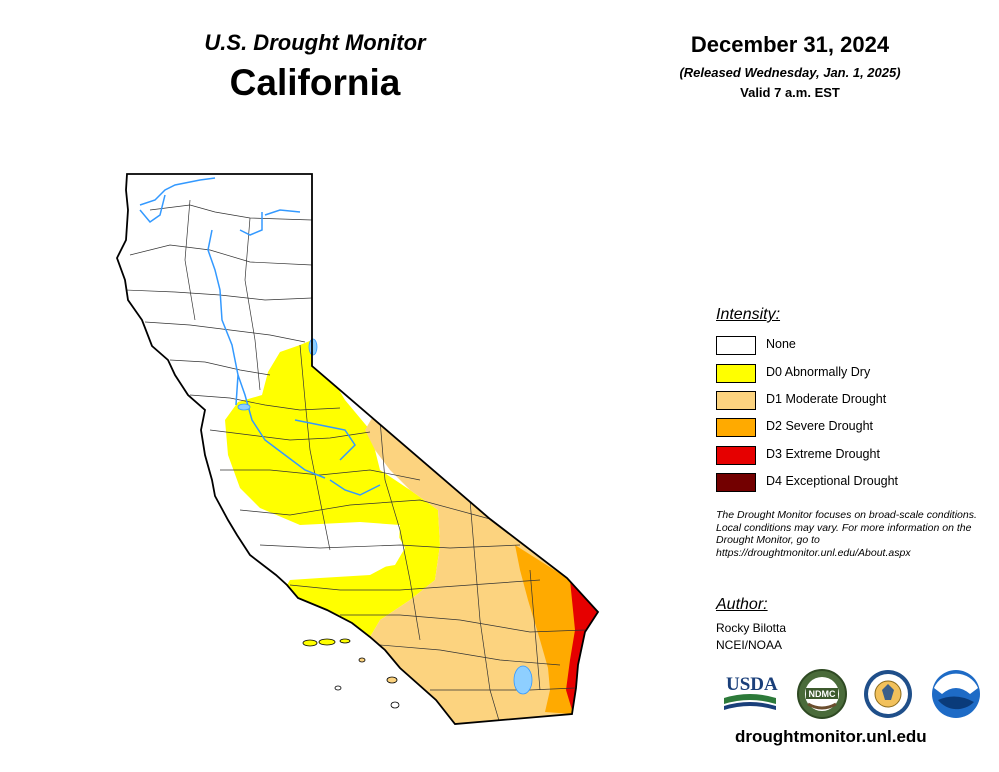 The image size is (999, 772). I want to click on map-title: California, so click(315, 82).